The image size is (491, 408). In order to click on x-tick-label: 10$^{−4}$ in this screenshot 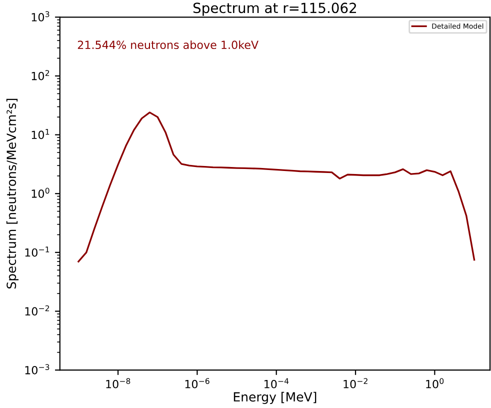, I will do `click(276, 383)`.